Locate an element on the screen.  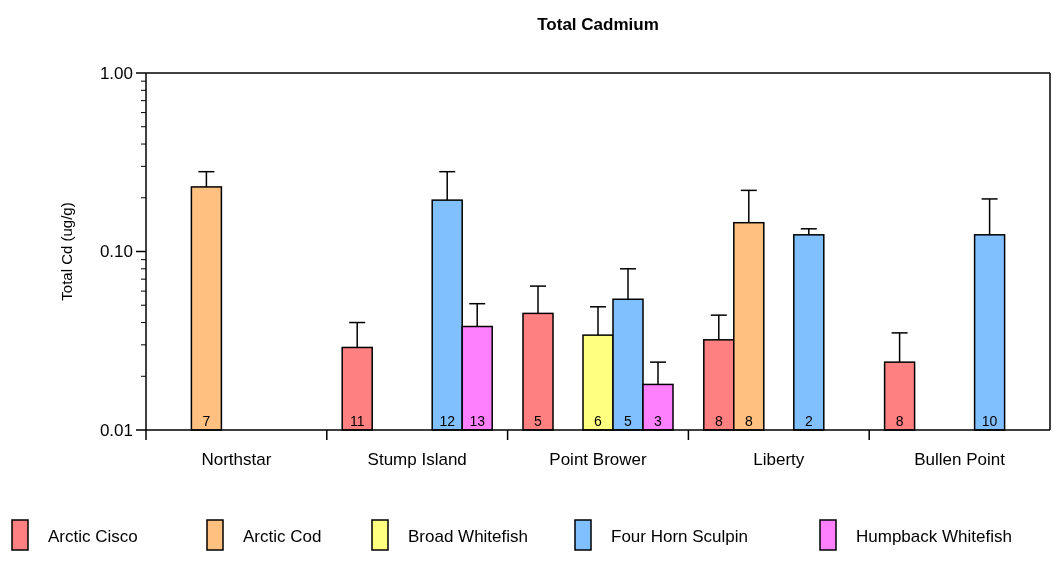
legend-label: Four Horn Sculpin is located at coordinates (680, 536).